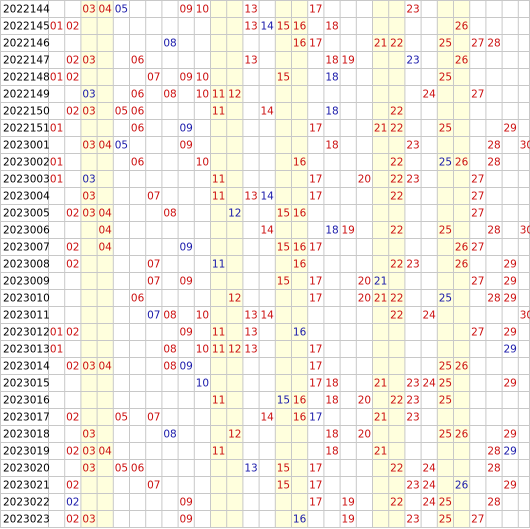 Image resolution: width=530 pixels, height=529 pixels. What do you see at coordinates (26, 418) in the screenshot?
I see `period-label: 2023017` at bounding box center [26, 418].